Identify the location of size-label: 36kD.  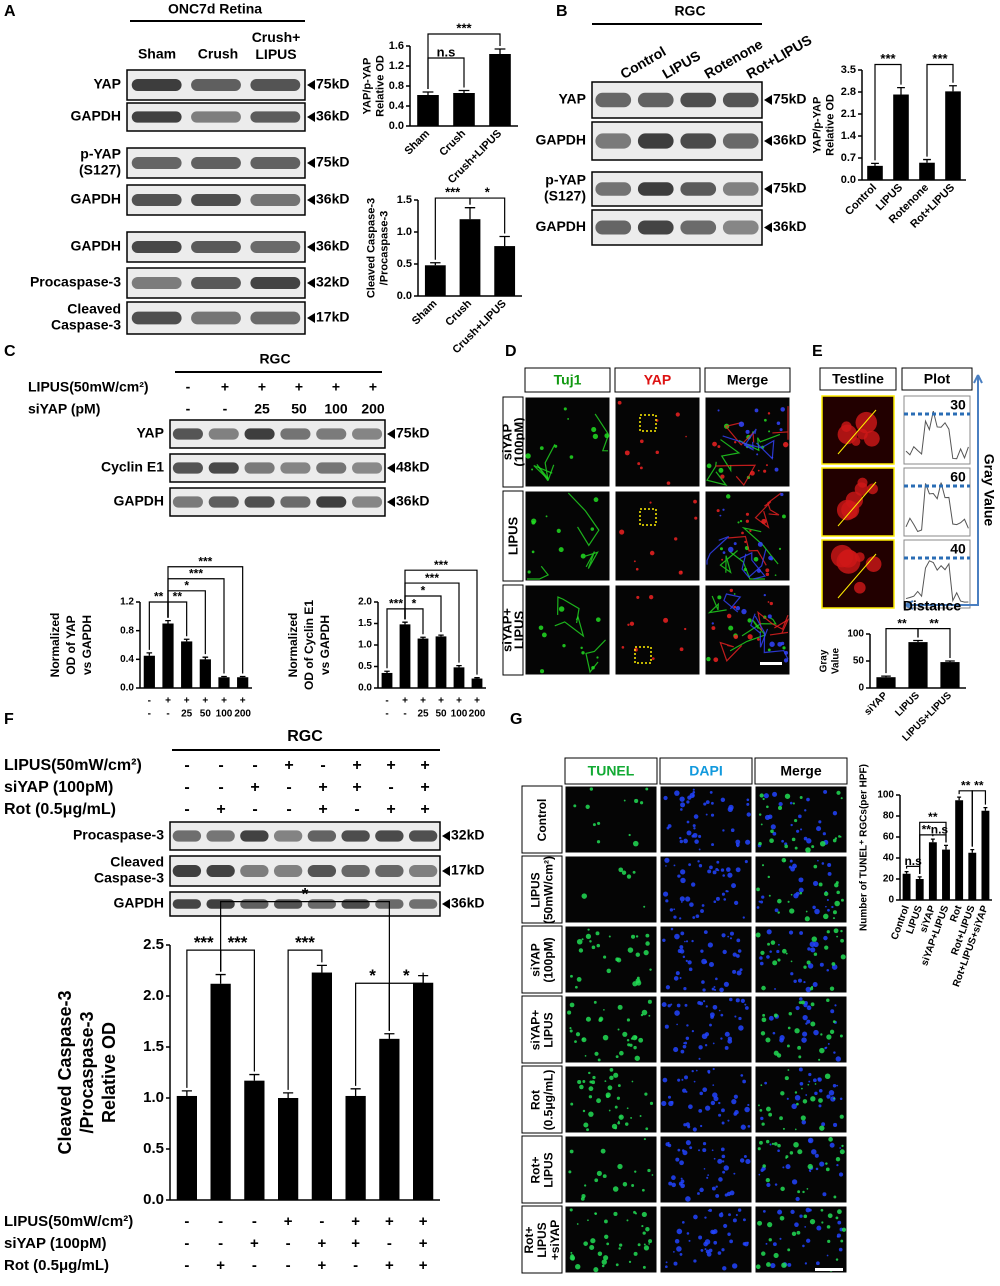
(332, 199).